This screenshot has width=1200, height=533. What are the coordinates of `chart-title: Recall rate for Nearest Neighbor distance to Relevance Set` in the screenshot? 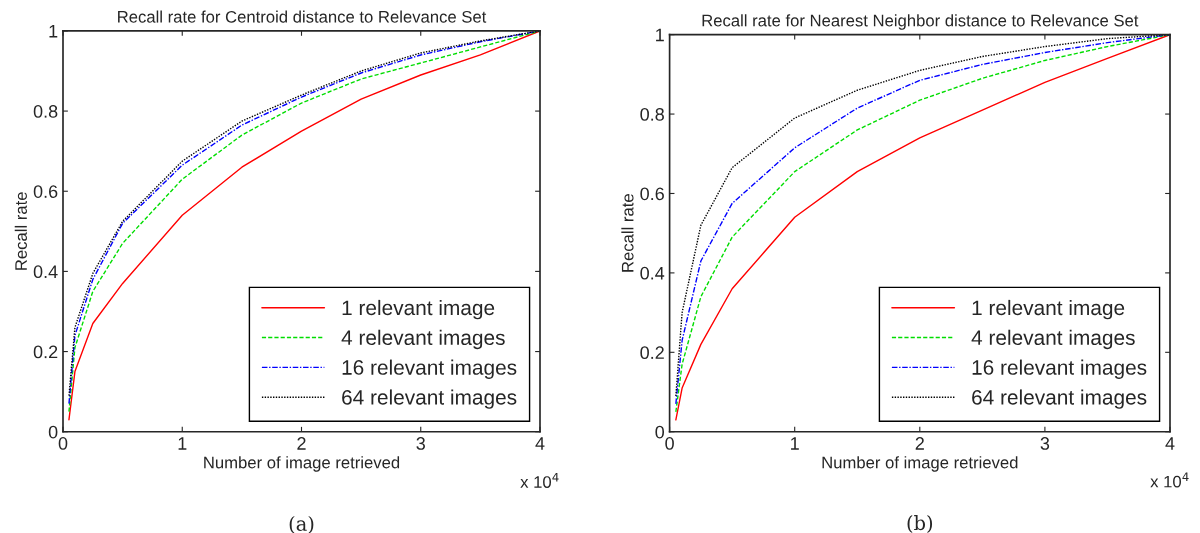 It's located at (920, 22).